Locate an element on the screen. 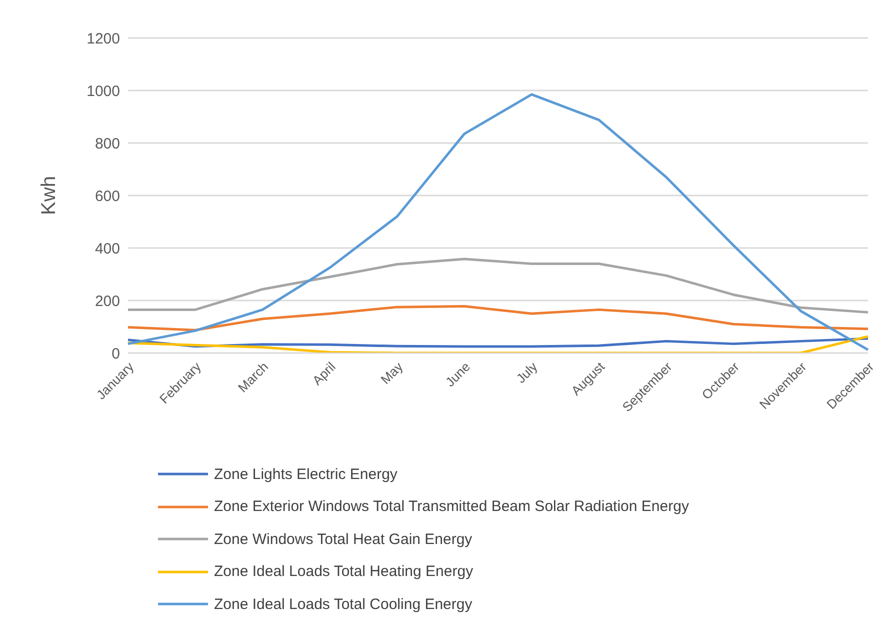 The image size is (896, 633). y-tick-label: 1000 is located at coordinates (103, 91).